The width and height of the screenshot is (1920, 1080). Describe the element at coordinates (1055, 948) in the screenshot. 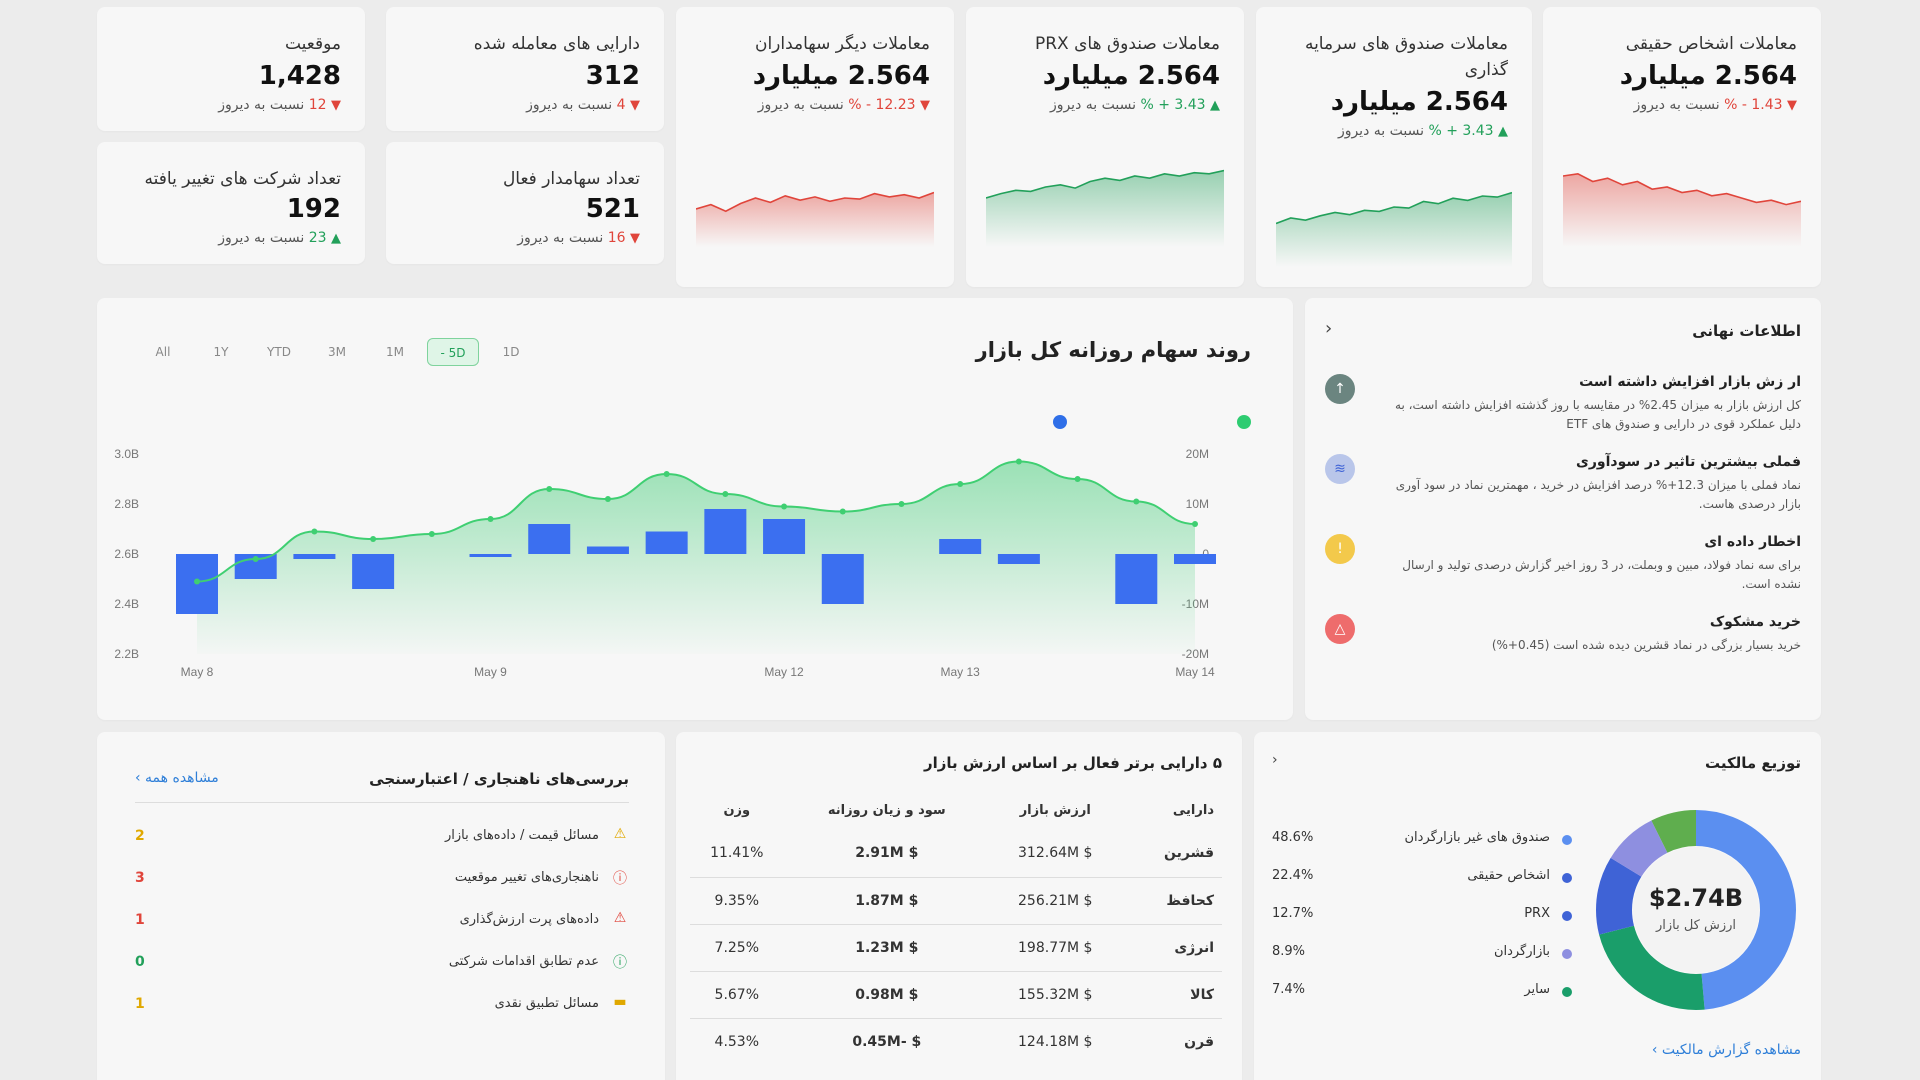

I see `market-value: 198.77M $` at that location.